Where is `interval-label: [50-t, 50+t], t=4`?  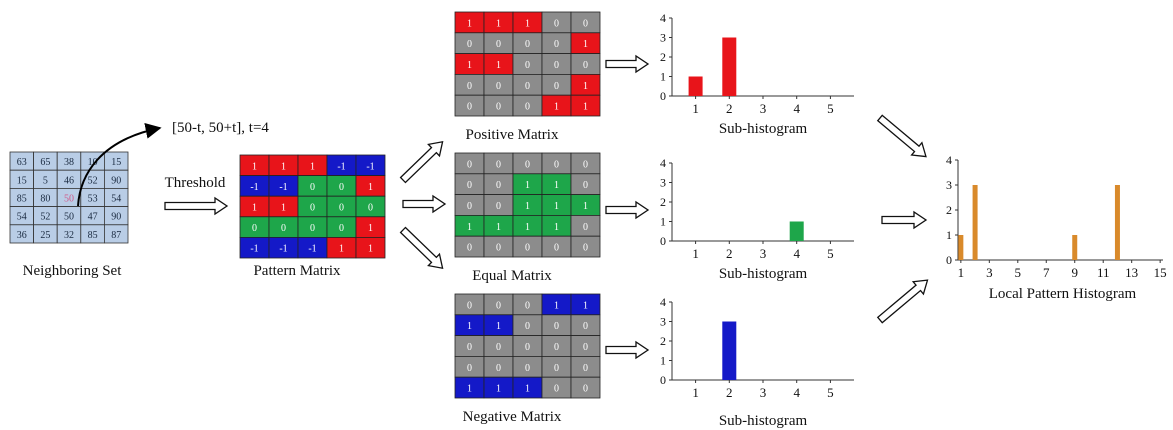
interval-label: [50-t, 50+t], t=4 is located at coordinates (220, 128).